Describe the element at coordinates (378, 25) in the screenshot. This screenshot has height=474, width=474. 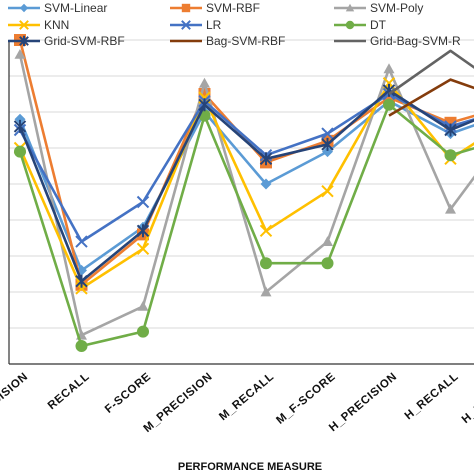
I see `legend-label: DT` at that location.